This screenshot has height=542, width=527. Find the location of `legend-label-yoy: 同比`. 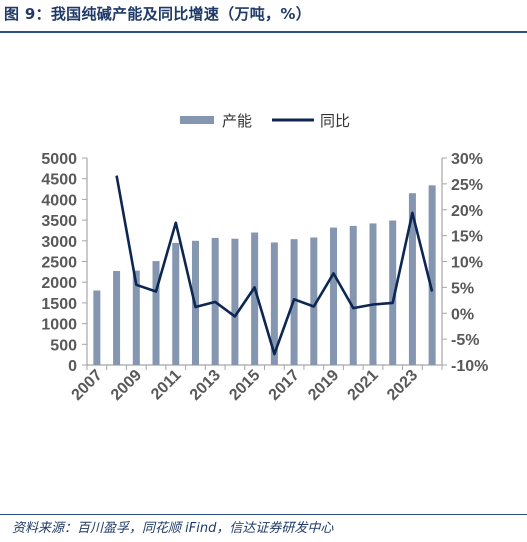

legend-label-yoy: 同比 is located at coordinates (335, 121).